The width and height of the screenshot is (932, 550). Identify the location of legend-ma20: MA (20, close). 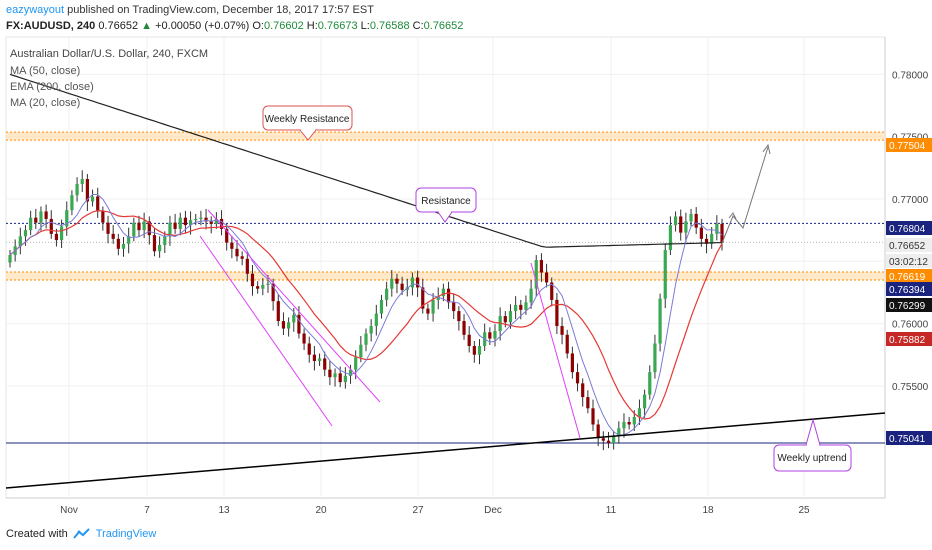
(45, 103).